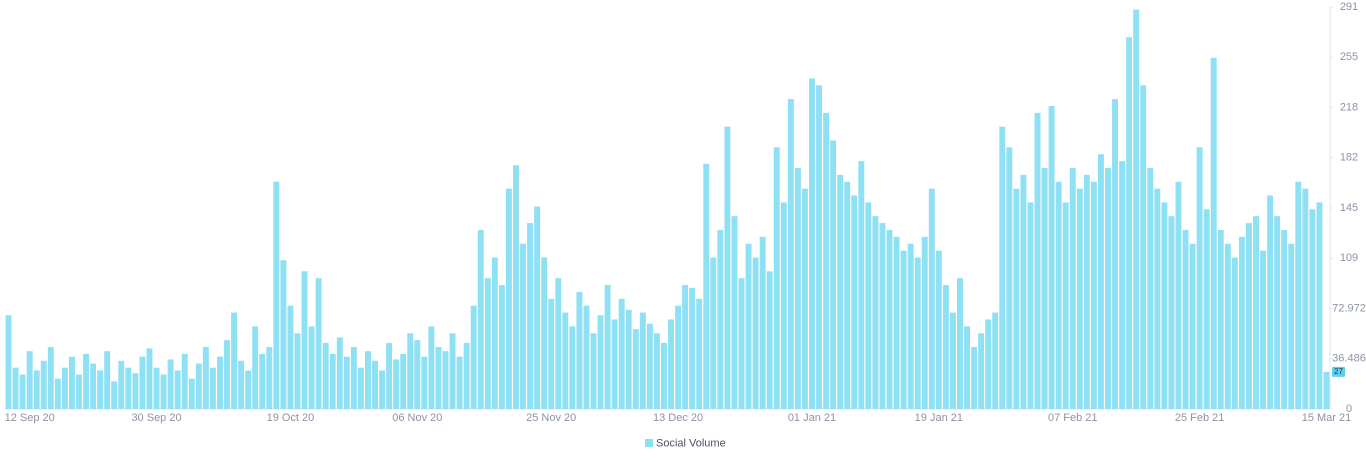 The width and height of the screenshot is (1366, 462). I want to click on x-tick-label: 25 Feb 21, so click(1200, 418).